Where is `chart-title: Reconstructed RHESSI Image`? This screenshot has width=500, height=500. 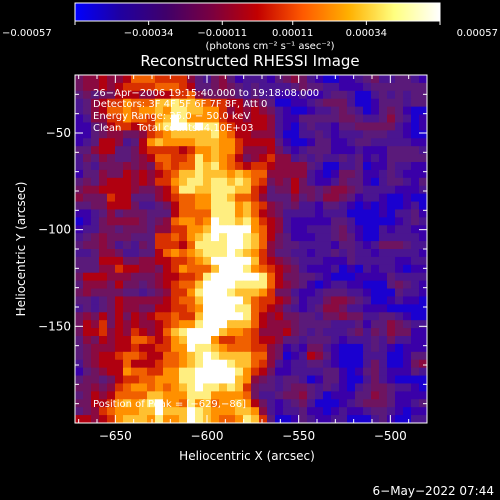 chart-title: Reconstructed RHESSI Image is located at coordinates (250, 61).